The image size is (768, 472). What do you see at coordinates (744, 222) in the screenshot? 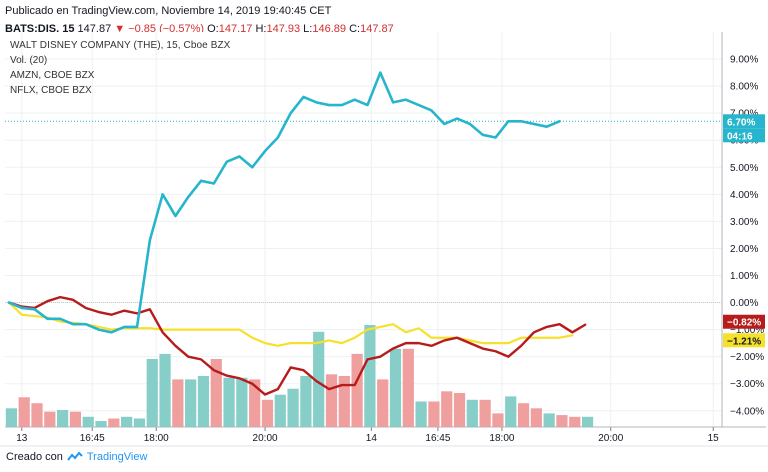
I see `y-tick-label: 3.00%` at bounding box center [744, 222].